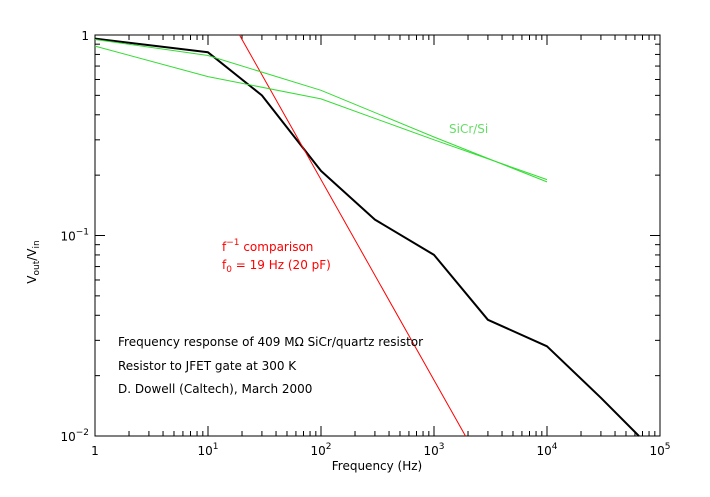 The image size is (710, 497). I want to click on note-line-2: Resistor to JFET gate at 300 K, so click(207, 366).